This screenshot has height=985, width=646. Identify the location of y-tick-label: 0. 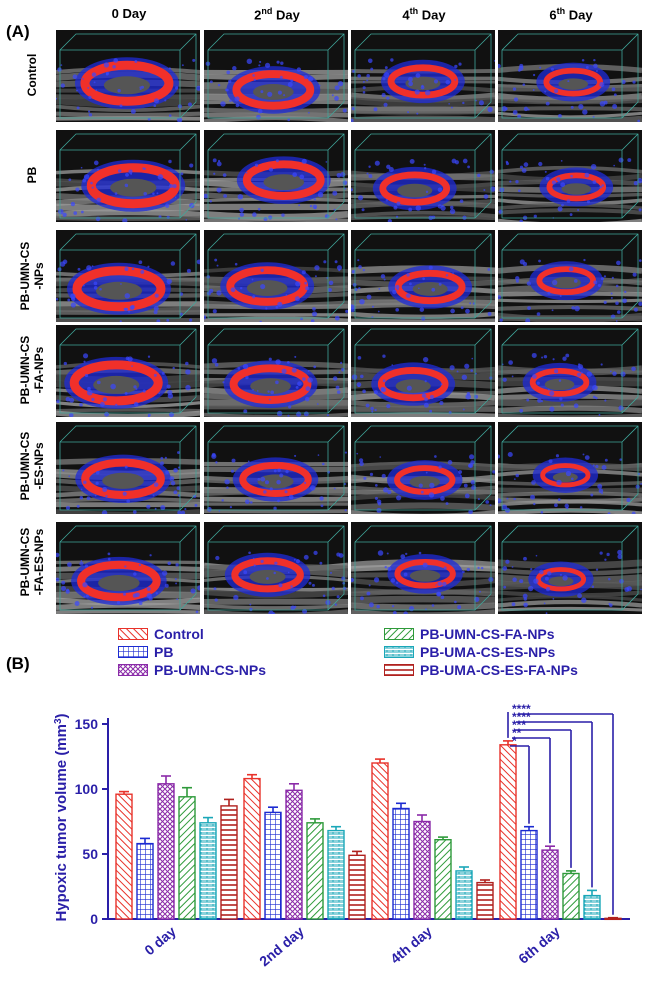
(94, 919).